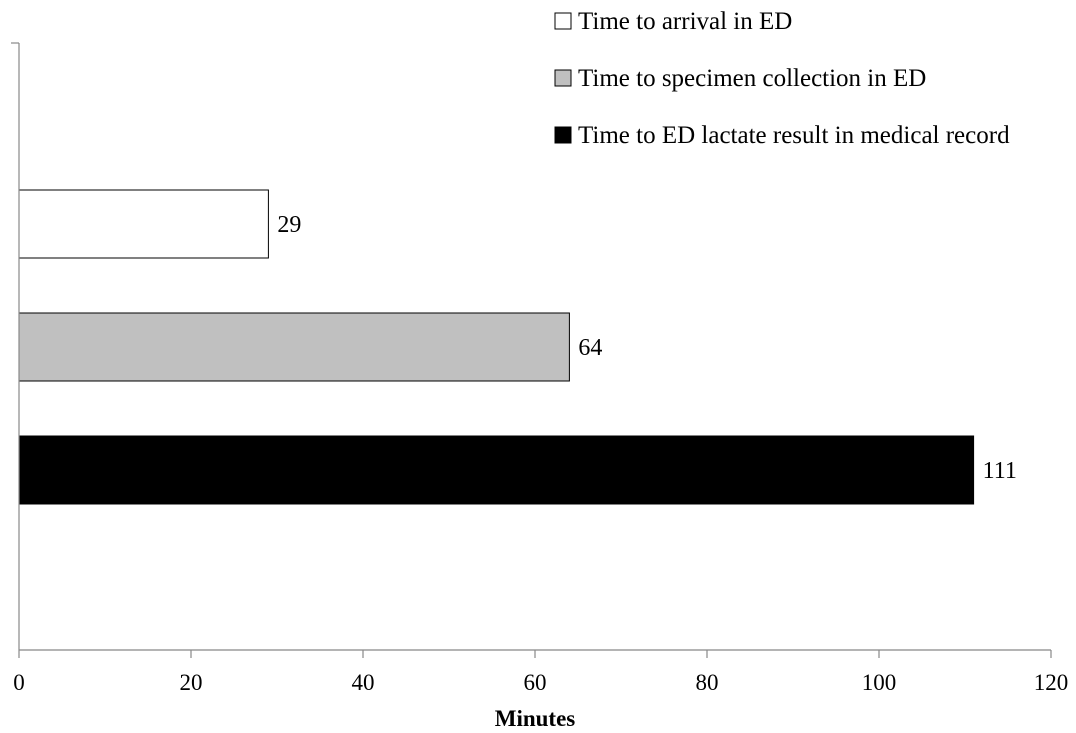 The image size is (1076, 733). Describe the element at coordinates (363, 682) in the screenshot. I see `x-tick-label: 40` at that location.